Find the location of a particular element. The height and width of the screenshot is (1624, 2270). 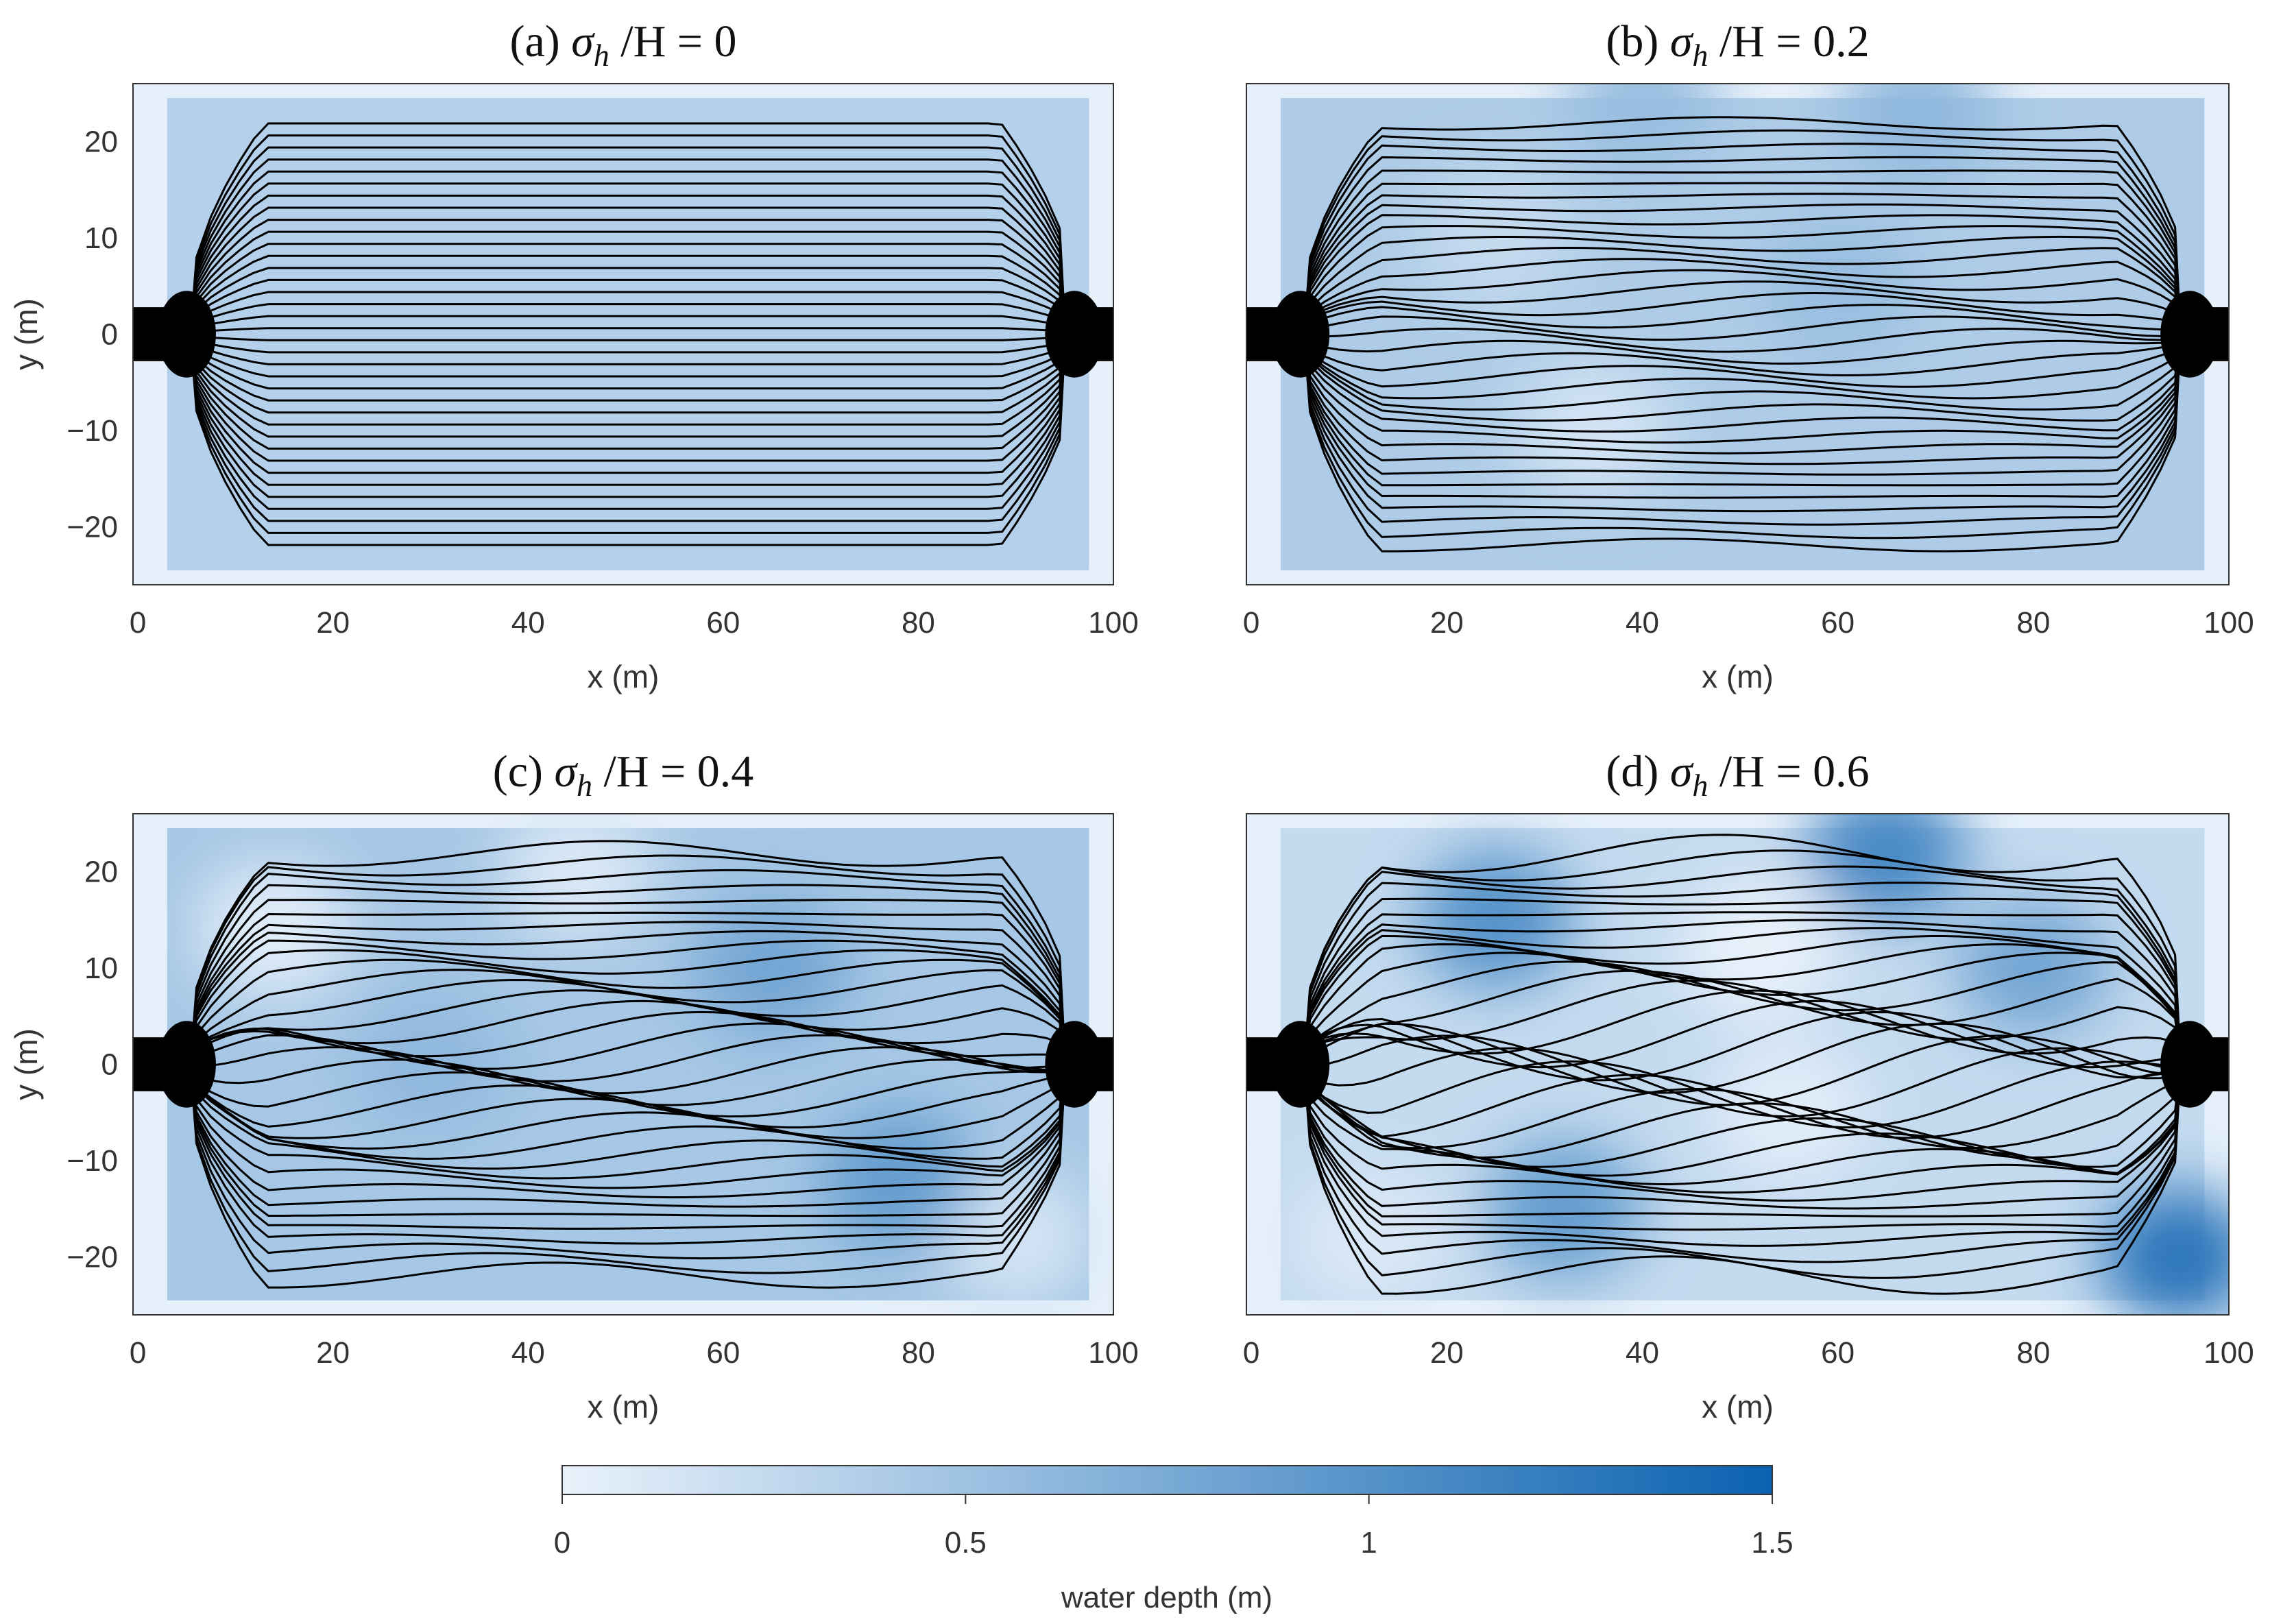

x-axis-label: x (m) is located at coordinates (1738, 1407).